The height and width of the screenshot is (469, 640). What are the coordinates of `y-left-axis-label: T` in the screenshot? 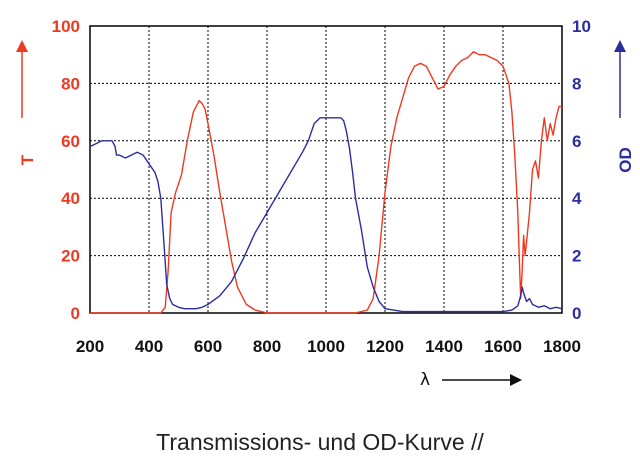 It's located at (27, 159).